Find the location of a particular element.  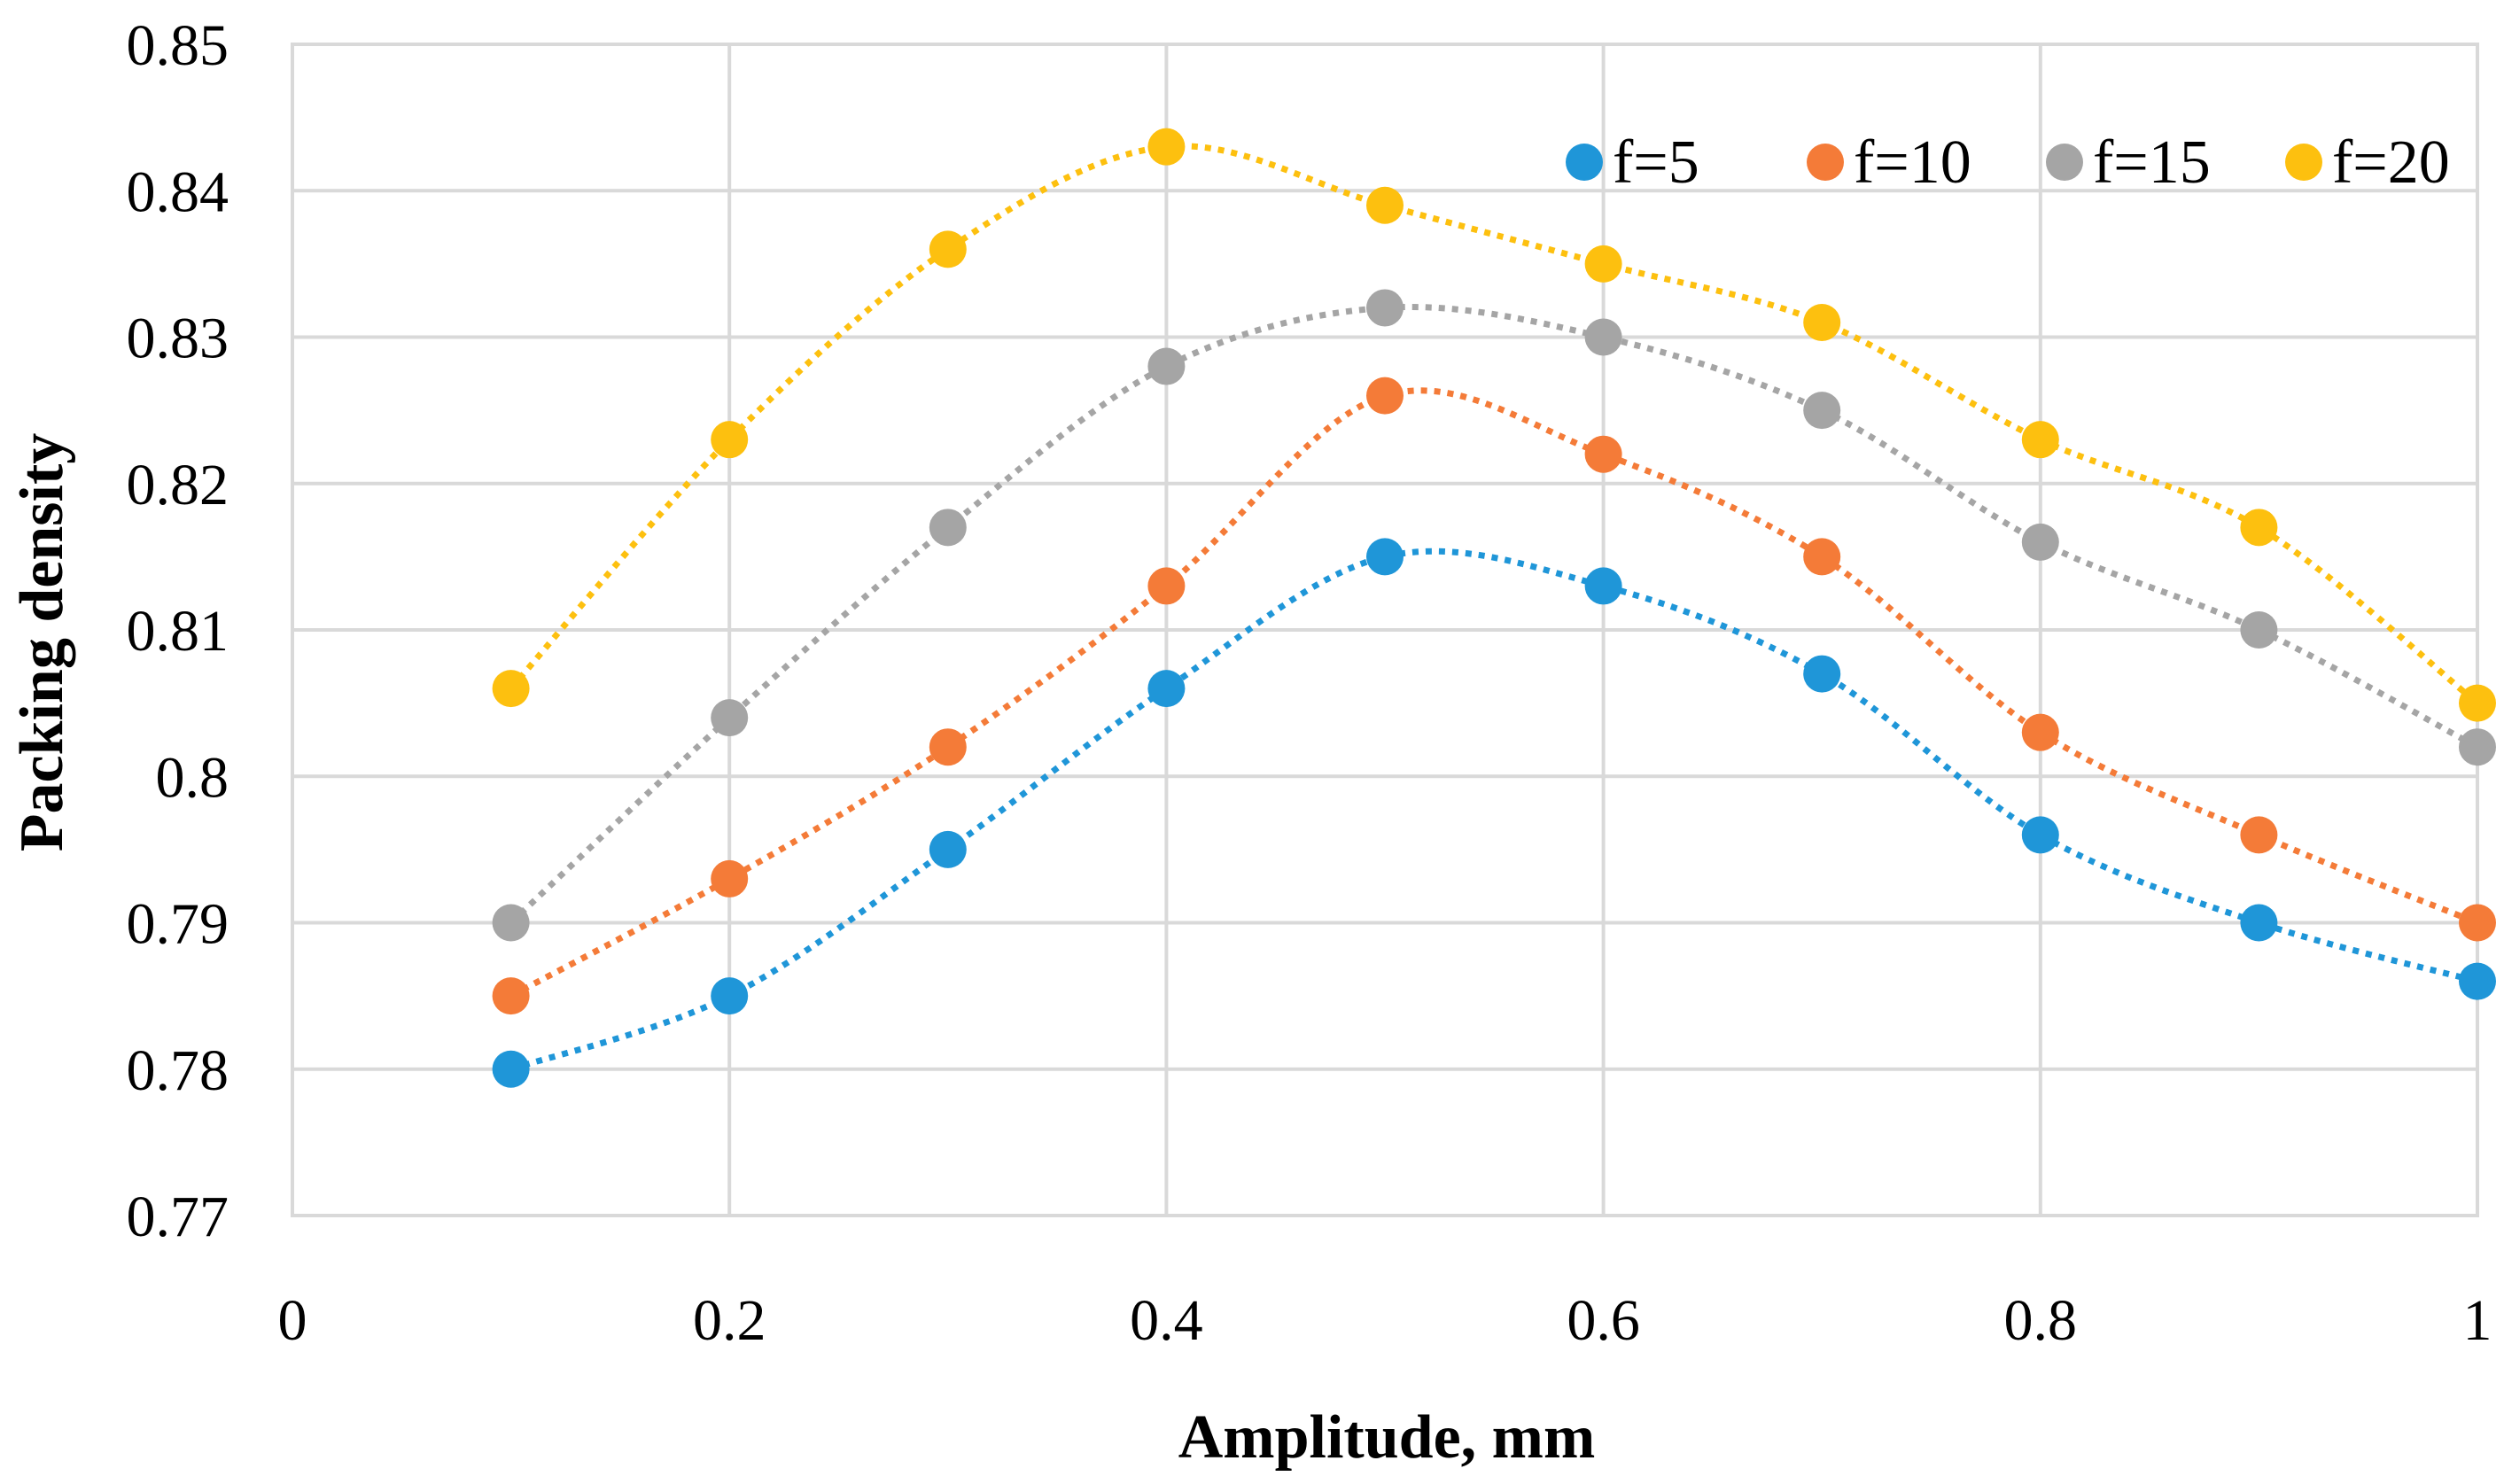

y-tick-label: 0.82 is located at coordinates (178, 485).